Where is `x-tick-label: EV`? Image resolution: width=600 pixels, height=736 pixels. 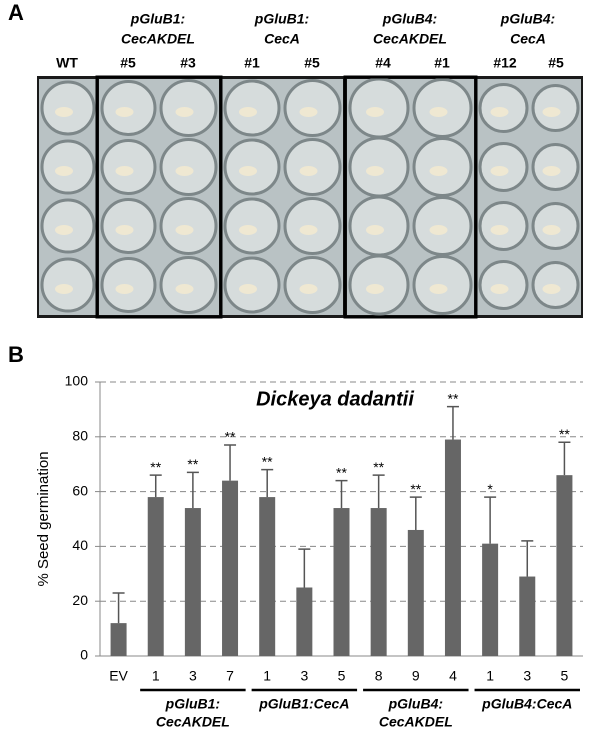
x-tick-label: EV is located at coordinates (118, 676).